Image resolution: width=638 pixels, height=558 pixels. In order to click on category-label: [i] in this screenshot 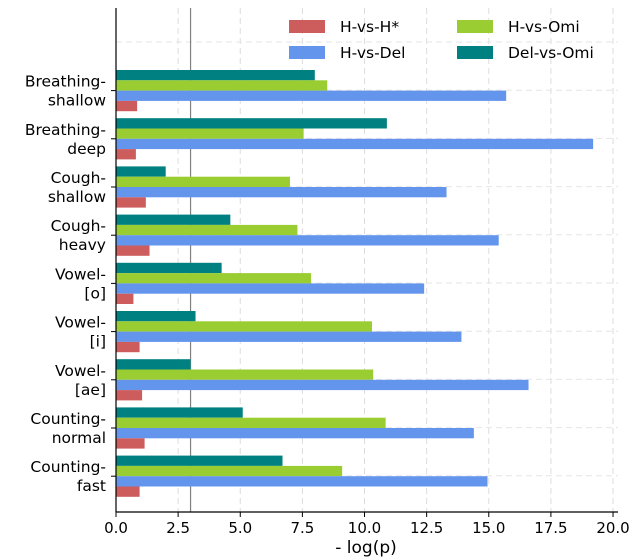, I will do `click(98, 342)`.